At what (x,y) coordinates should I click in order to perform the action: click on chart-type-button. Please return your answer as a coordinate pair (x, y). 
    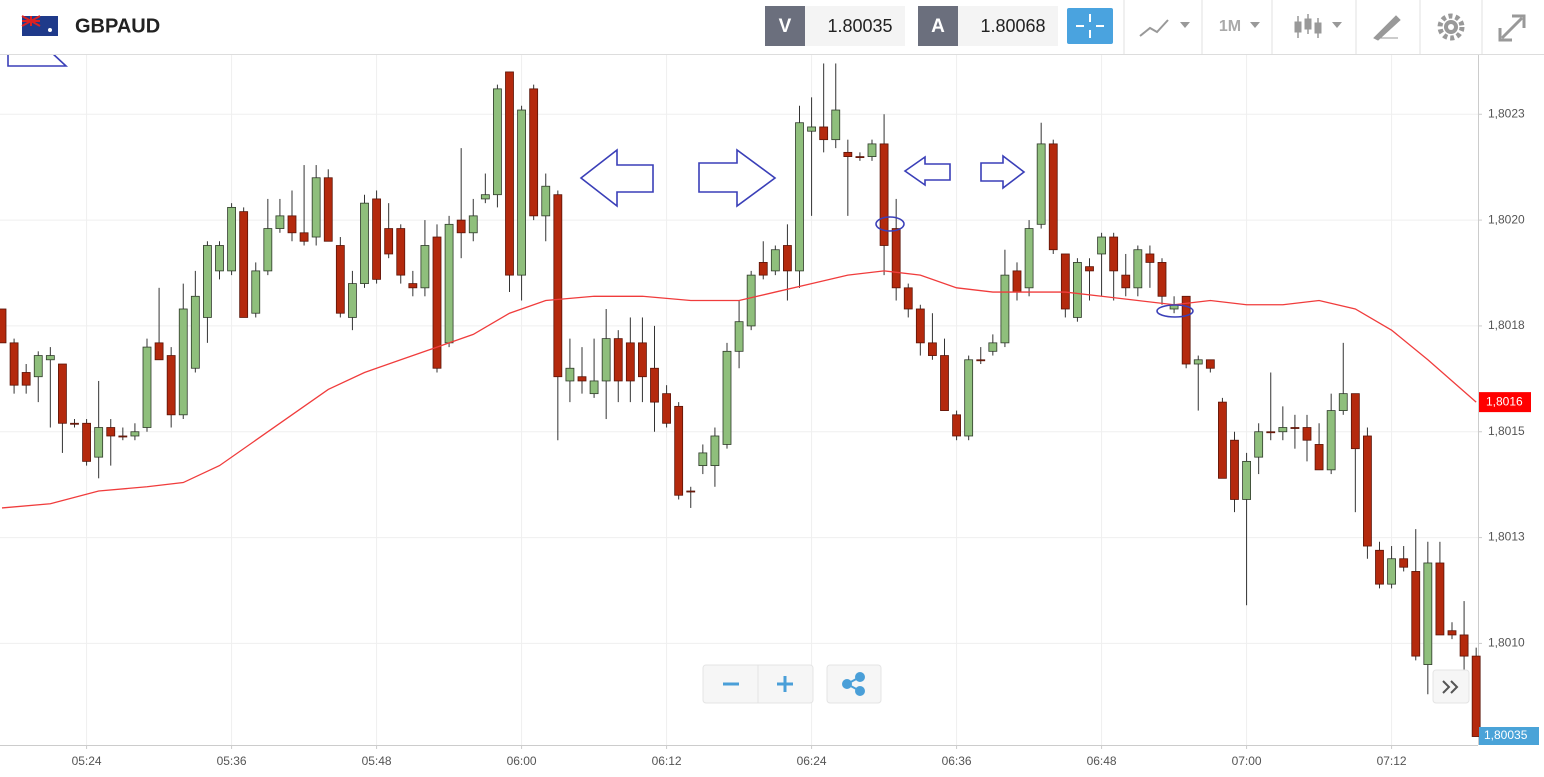
    Looking at the image, I should click on (1164, 28).